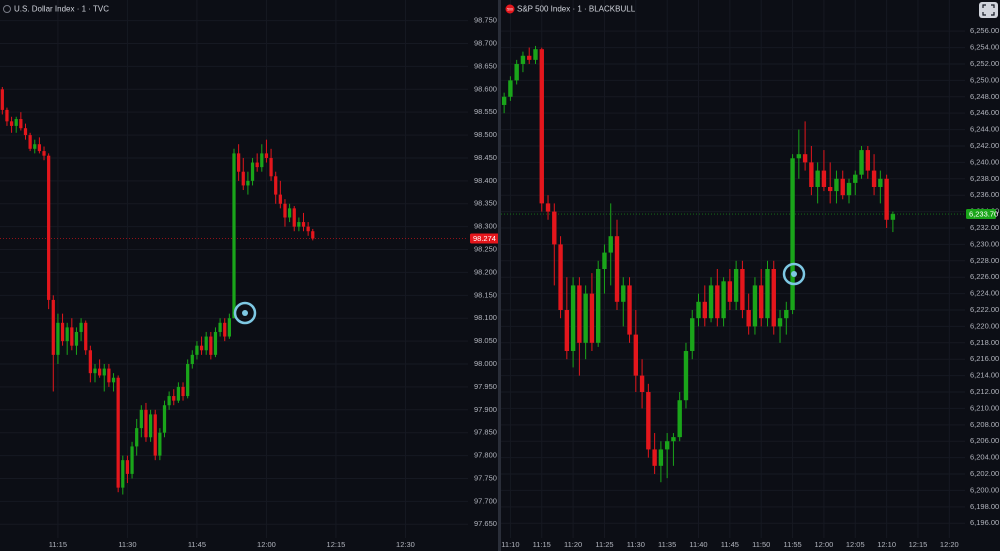  I want to click on y-tick-label: 6,228.00, so click(984, 260).